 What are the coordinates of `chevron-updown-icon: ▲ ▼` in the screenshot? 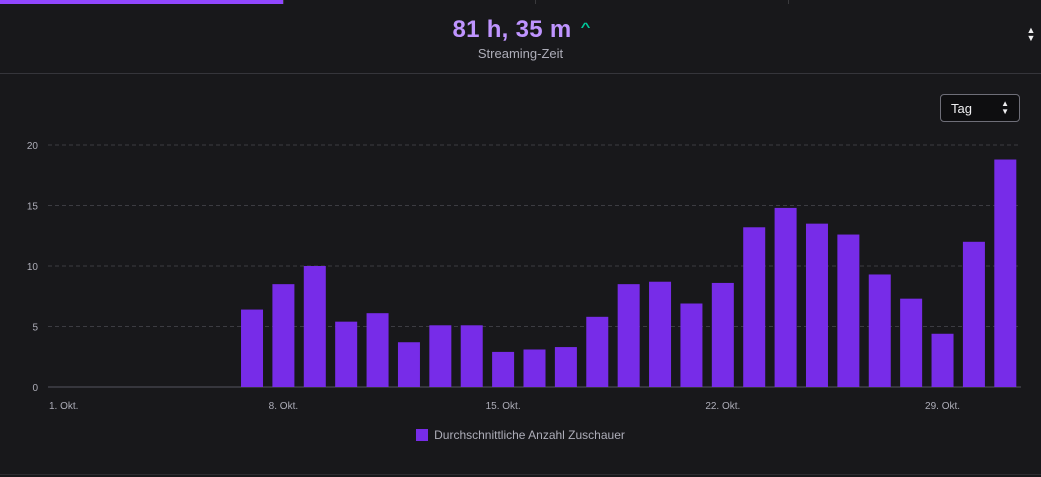 It's located at (1005, 107).